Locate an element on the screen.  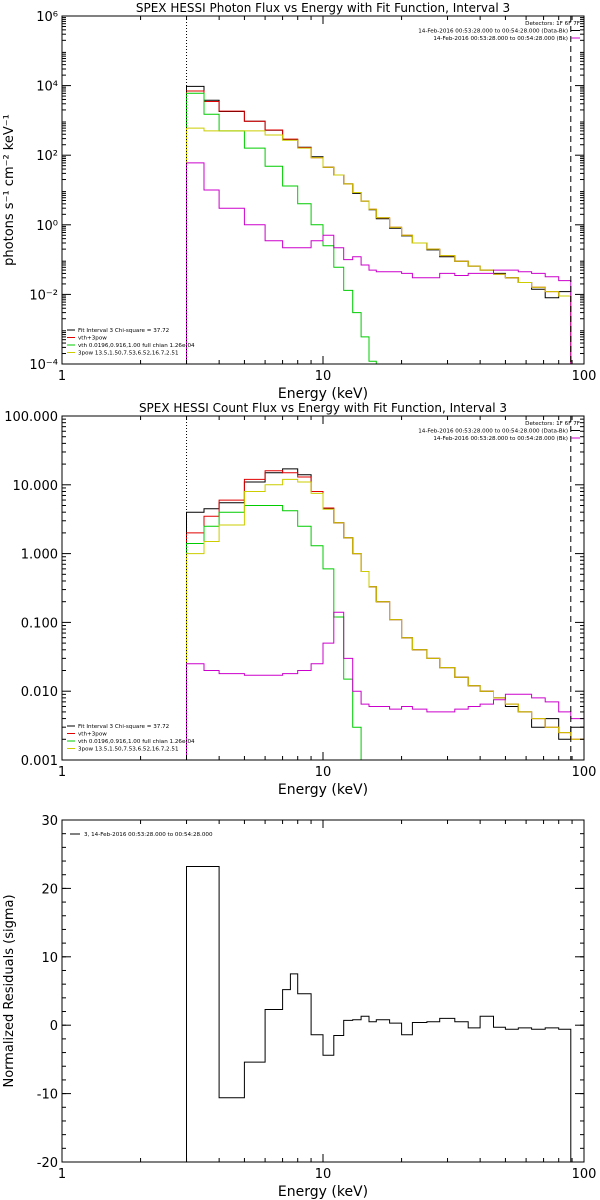
y-tick-label: 10⁴ is located at coordinates (47, 87).